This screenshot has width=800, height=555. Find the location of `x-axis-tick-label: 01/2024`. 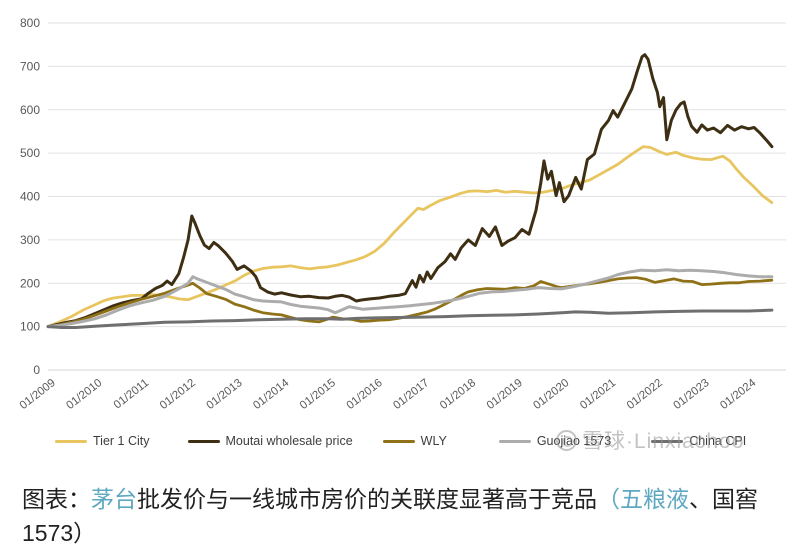

x-axis-tick-label: 01/2024 is located at coordinates (738, 394).